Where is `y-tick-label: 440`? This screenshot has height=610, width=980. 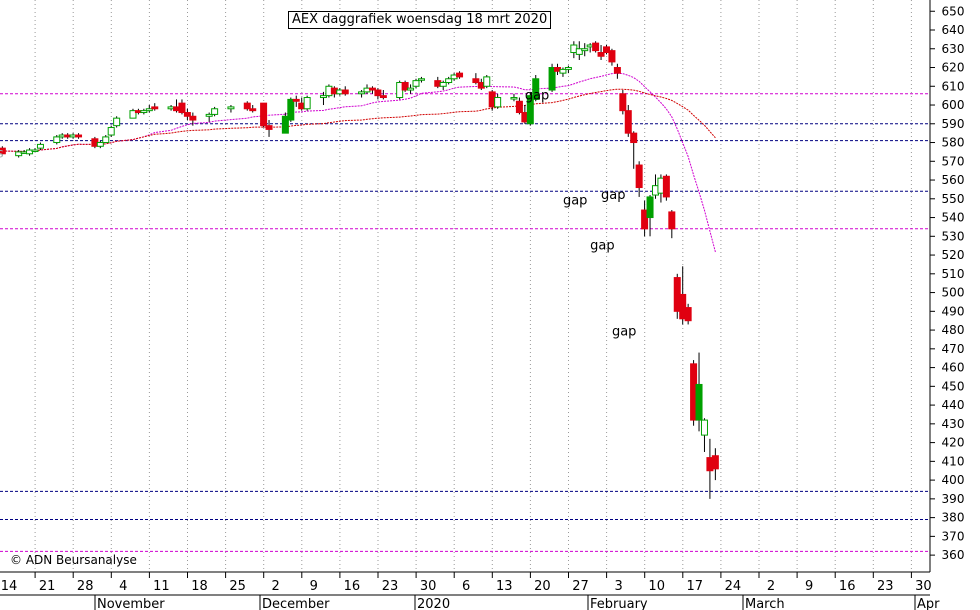 y-tick-label: 440 is located at coordinates (953, 405).